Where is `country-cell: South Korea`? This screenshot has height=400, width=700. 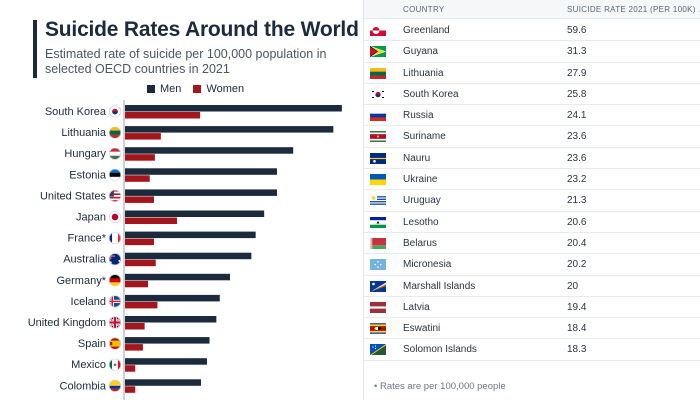
country-cell: South Korea is located at coordinates (431, 94).